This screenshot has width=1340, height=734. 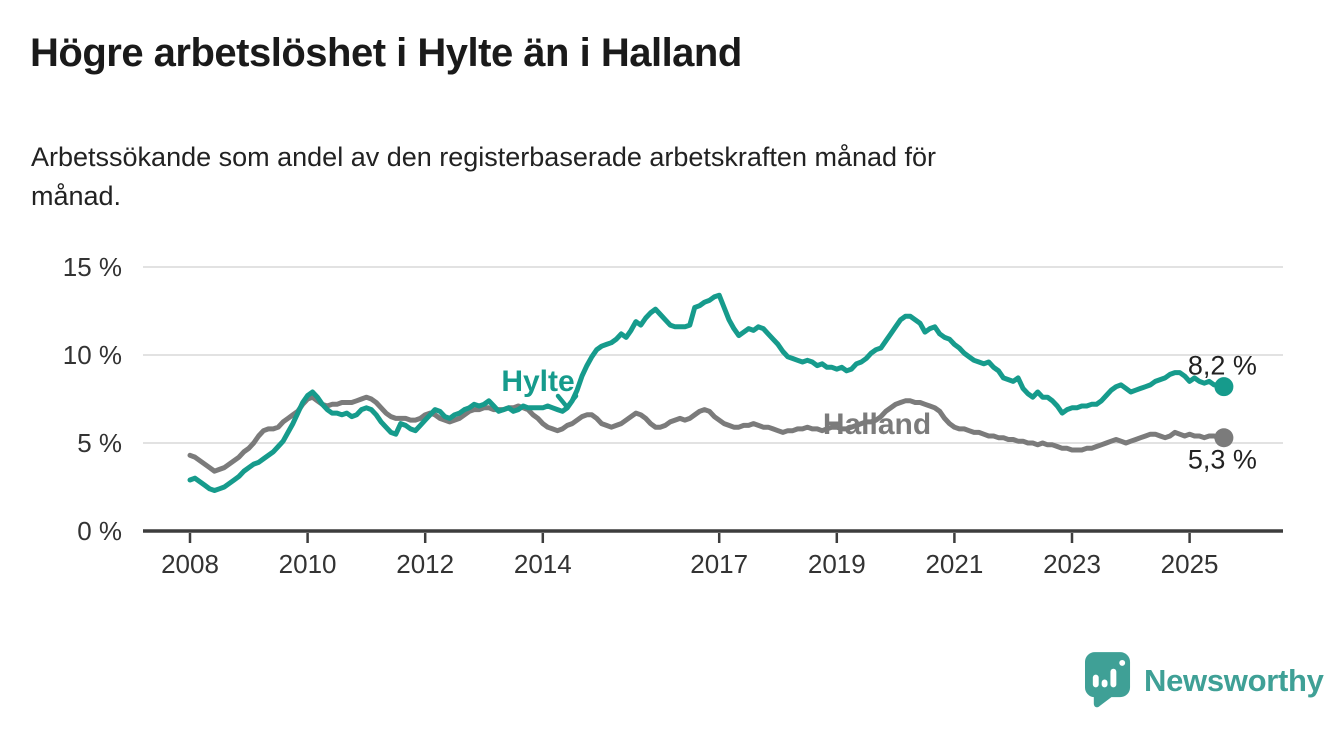 What do you see at coordinates (877, 424) in the screenshot?
I see `series-label-halland: Halland` at bounding box center [877, 424].